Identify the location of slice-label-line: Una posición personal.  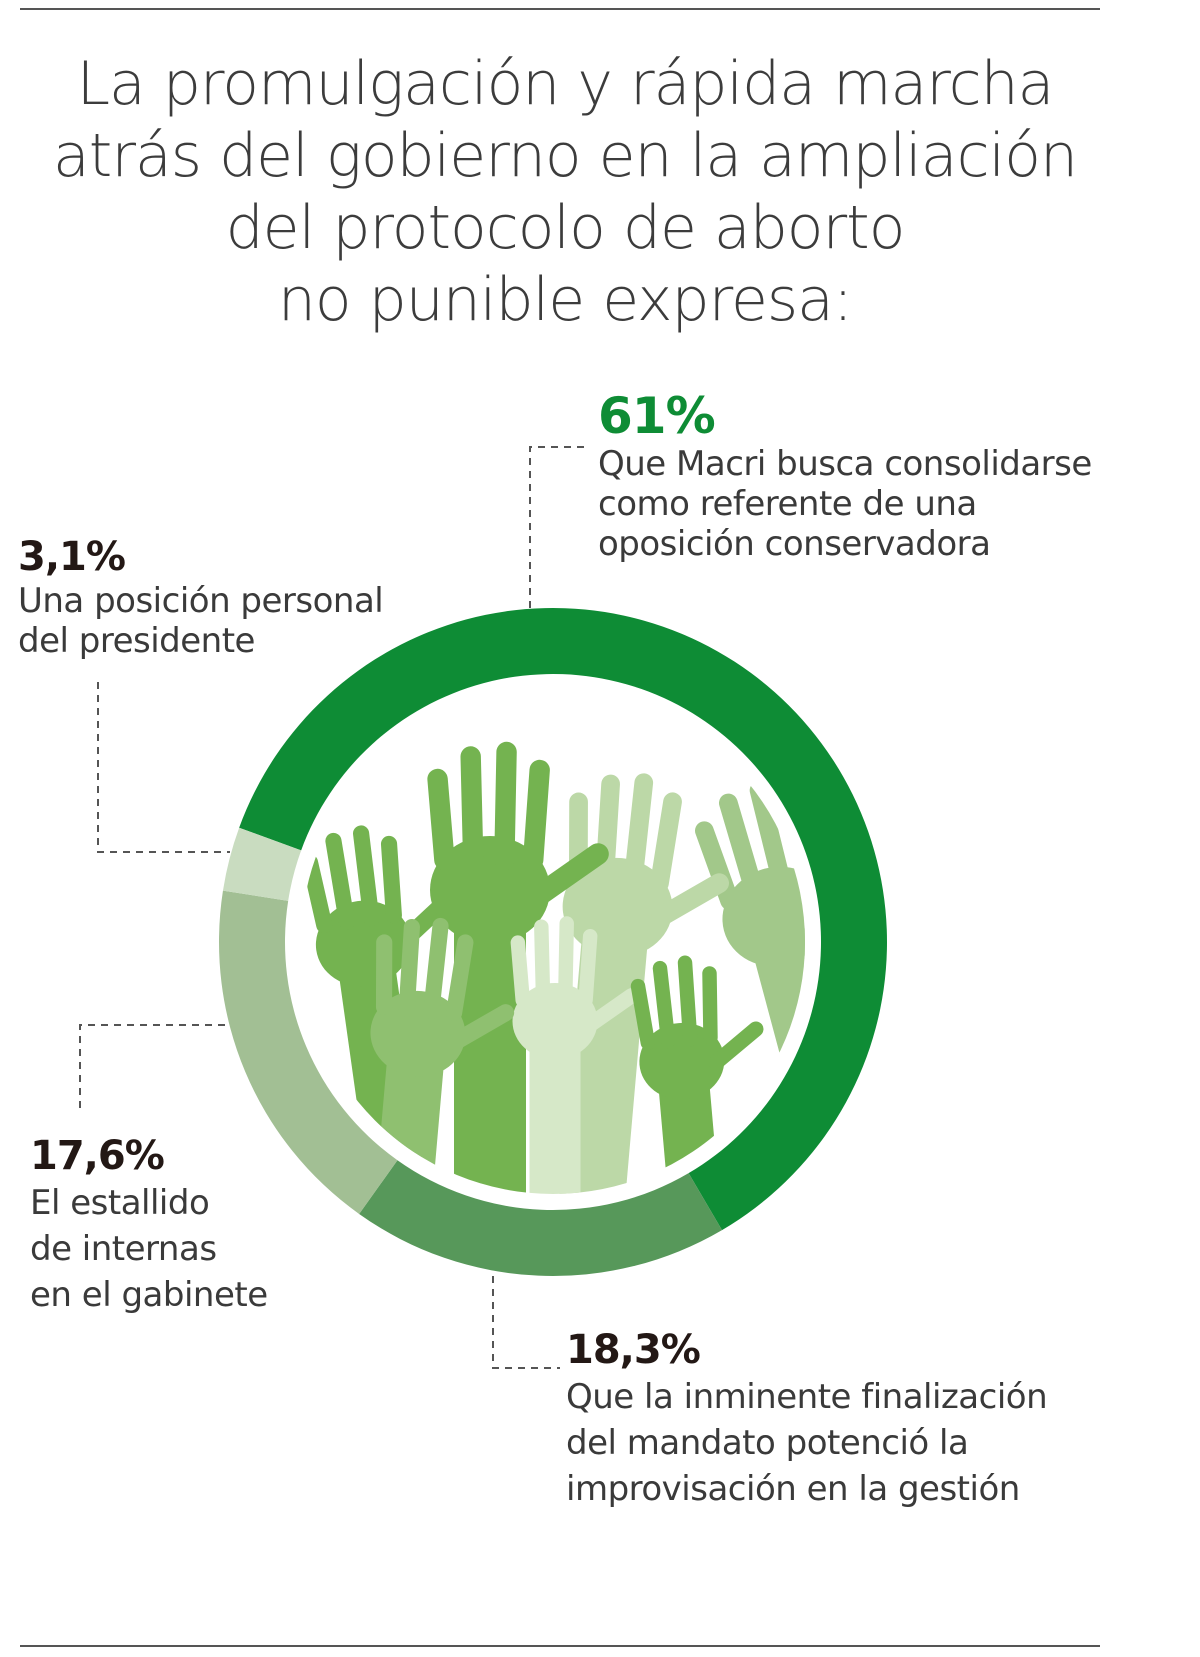
(201, 601).